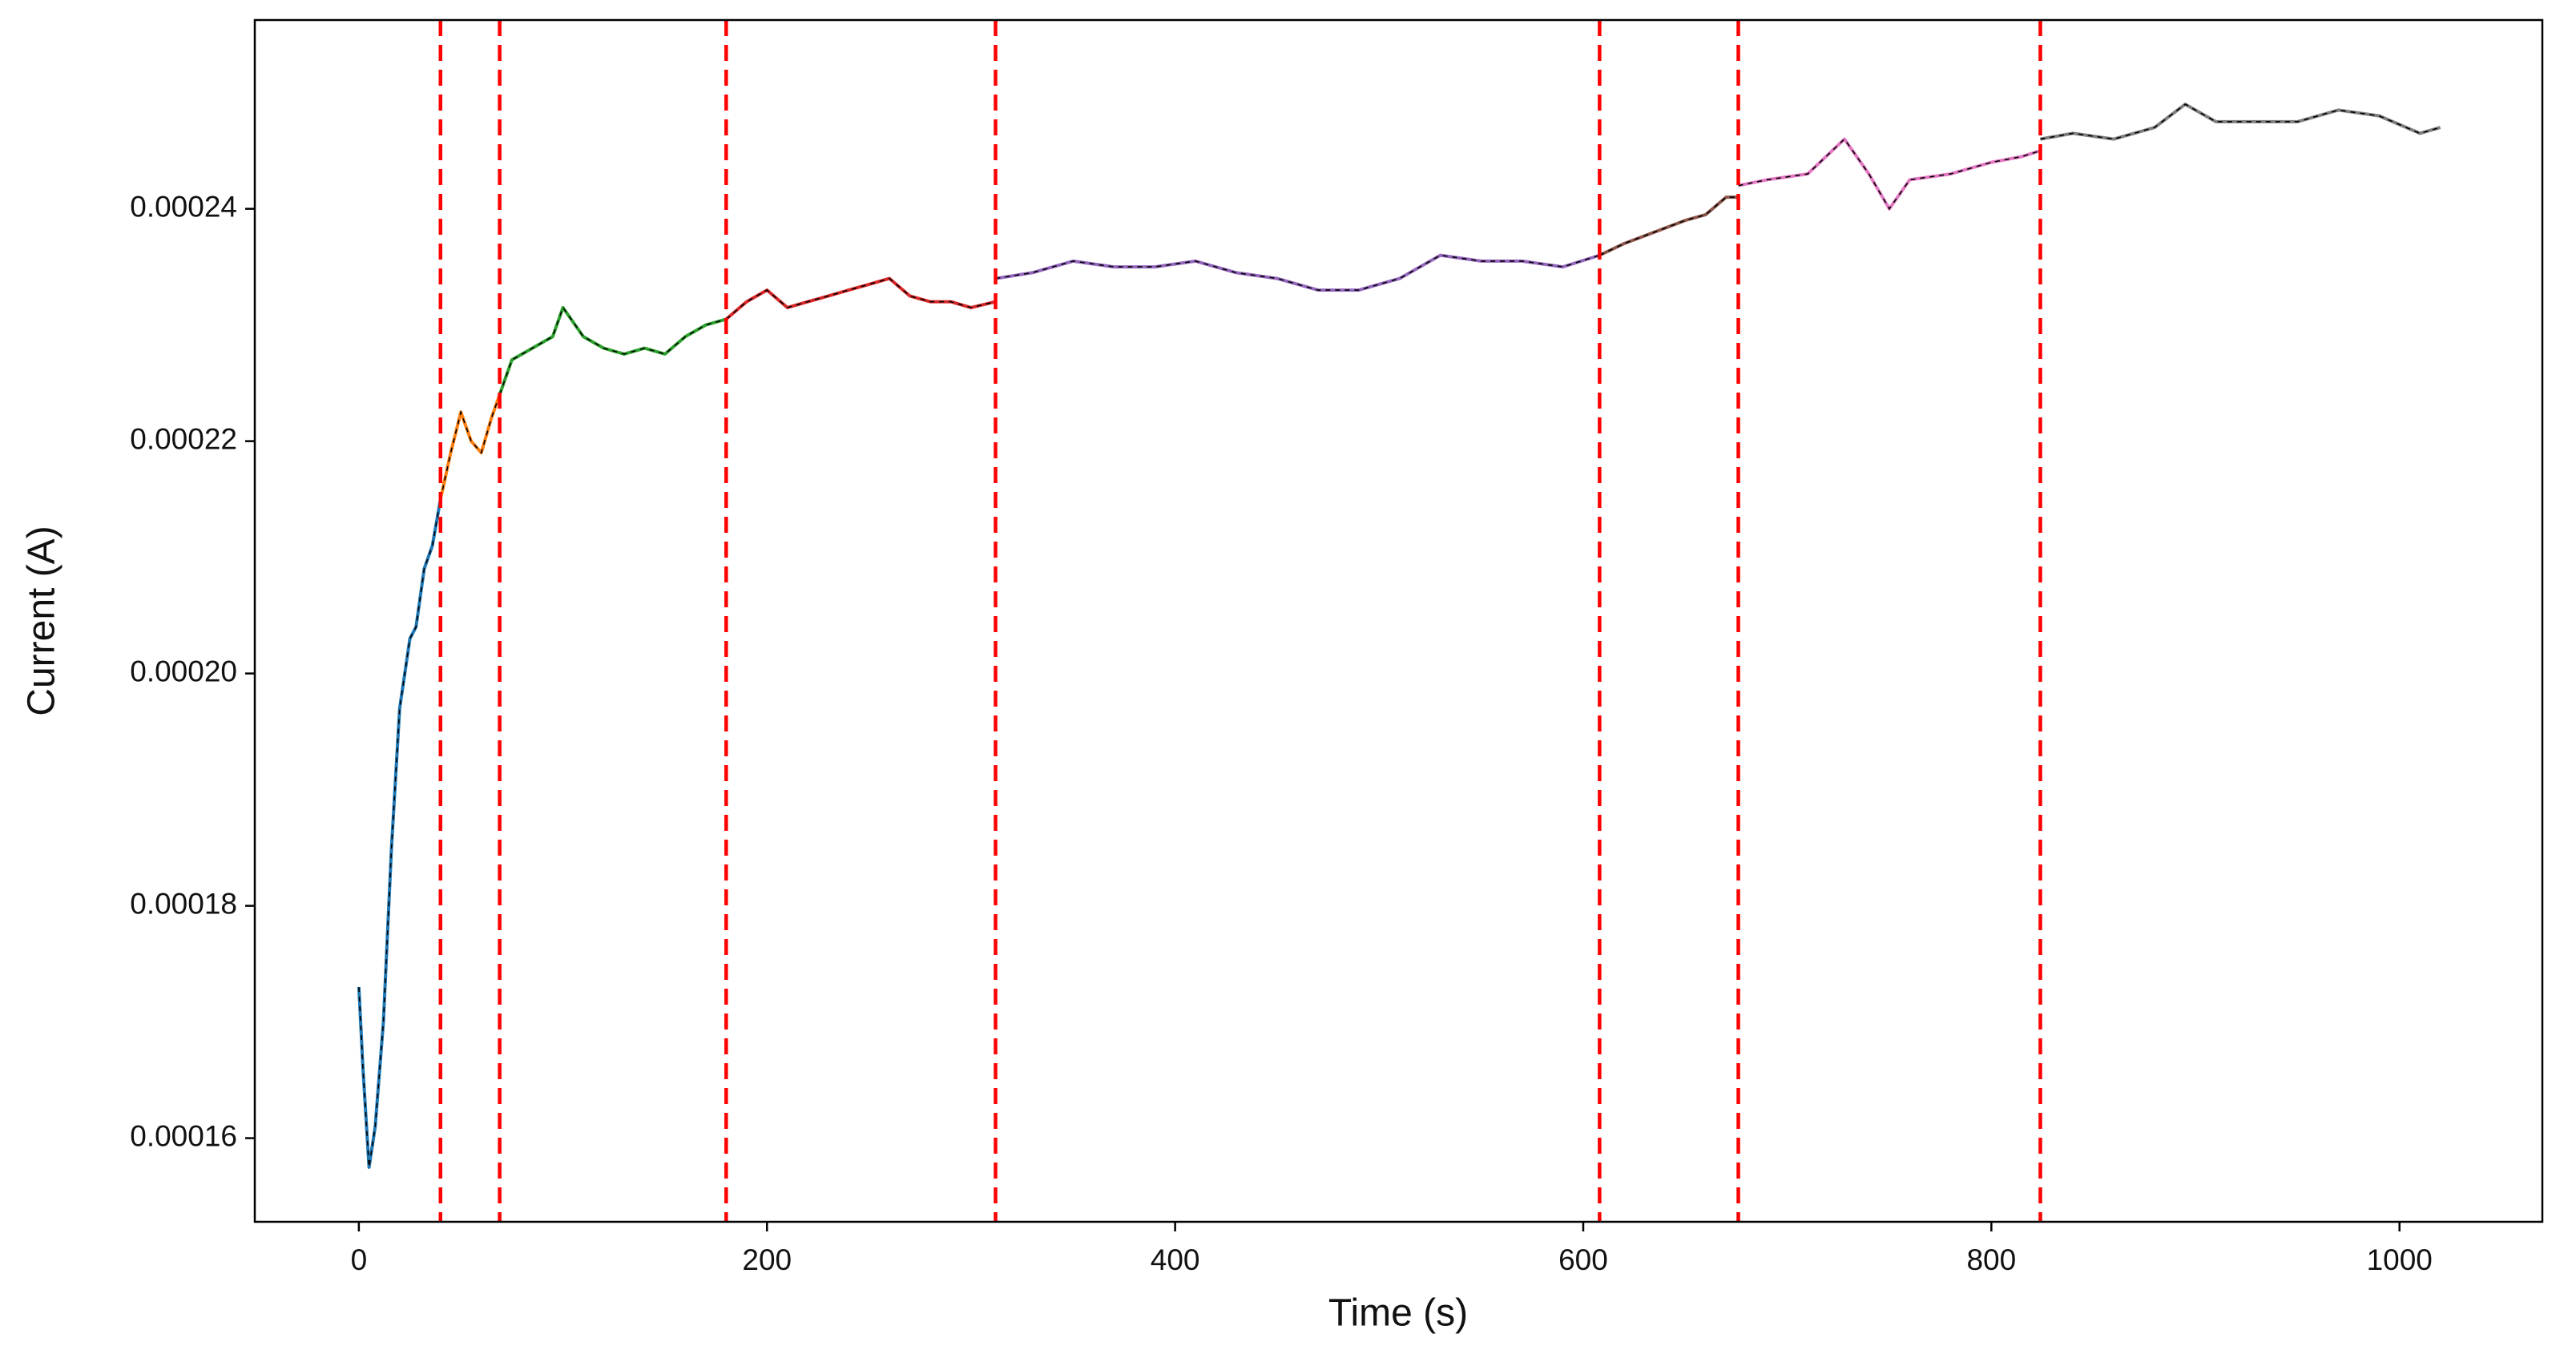 Image resolution: width=2576 pixels, height=1354 pixels. What do you see at coordinates (42, 621) in the screenshot?
I see `y-axis-label: Current (A)` at bounding box center [42, 621].